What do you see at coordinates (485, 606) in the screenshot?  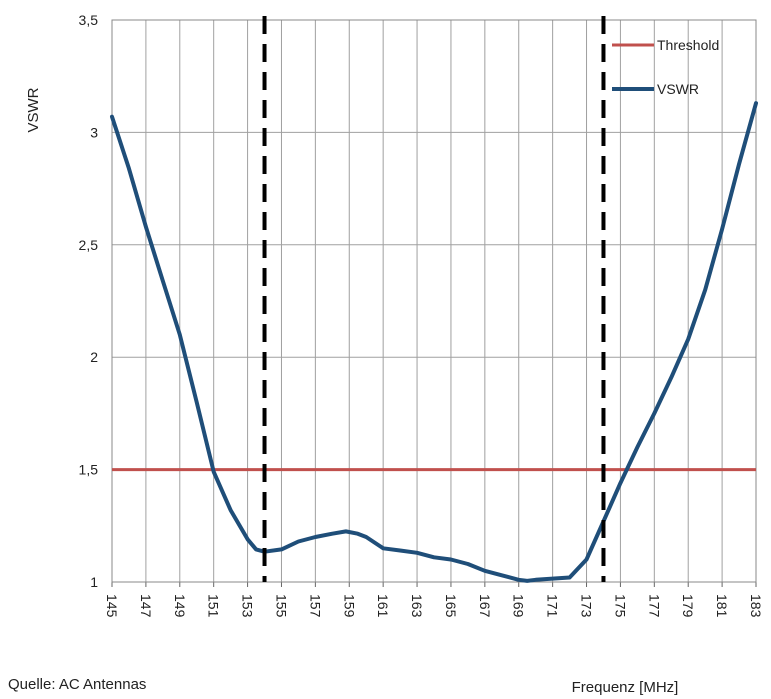 I see `x-tick-label: 167` at bounding box center [485, 606].